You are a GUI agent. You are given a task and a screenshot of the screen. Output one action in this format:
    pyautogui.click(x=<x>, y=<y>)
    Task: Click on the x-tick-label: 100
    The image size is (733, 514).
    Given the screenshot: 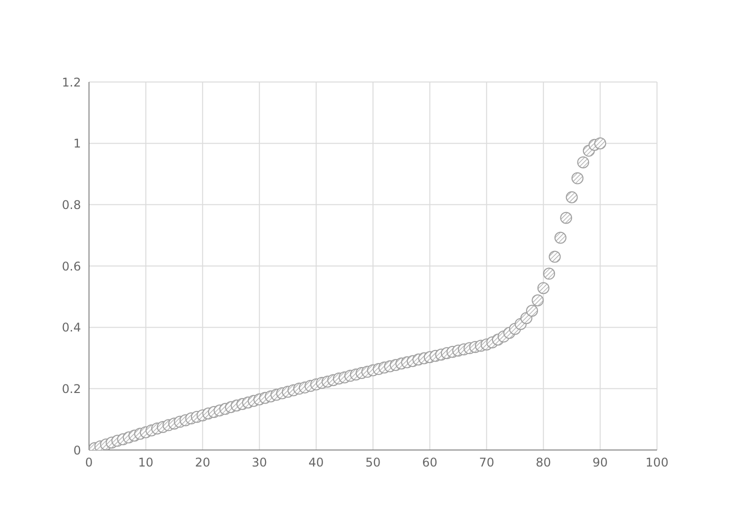 What is the action you would take?
    pyautogui.click(x=657, y=463)
    